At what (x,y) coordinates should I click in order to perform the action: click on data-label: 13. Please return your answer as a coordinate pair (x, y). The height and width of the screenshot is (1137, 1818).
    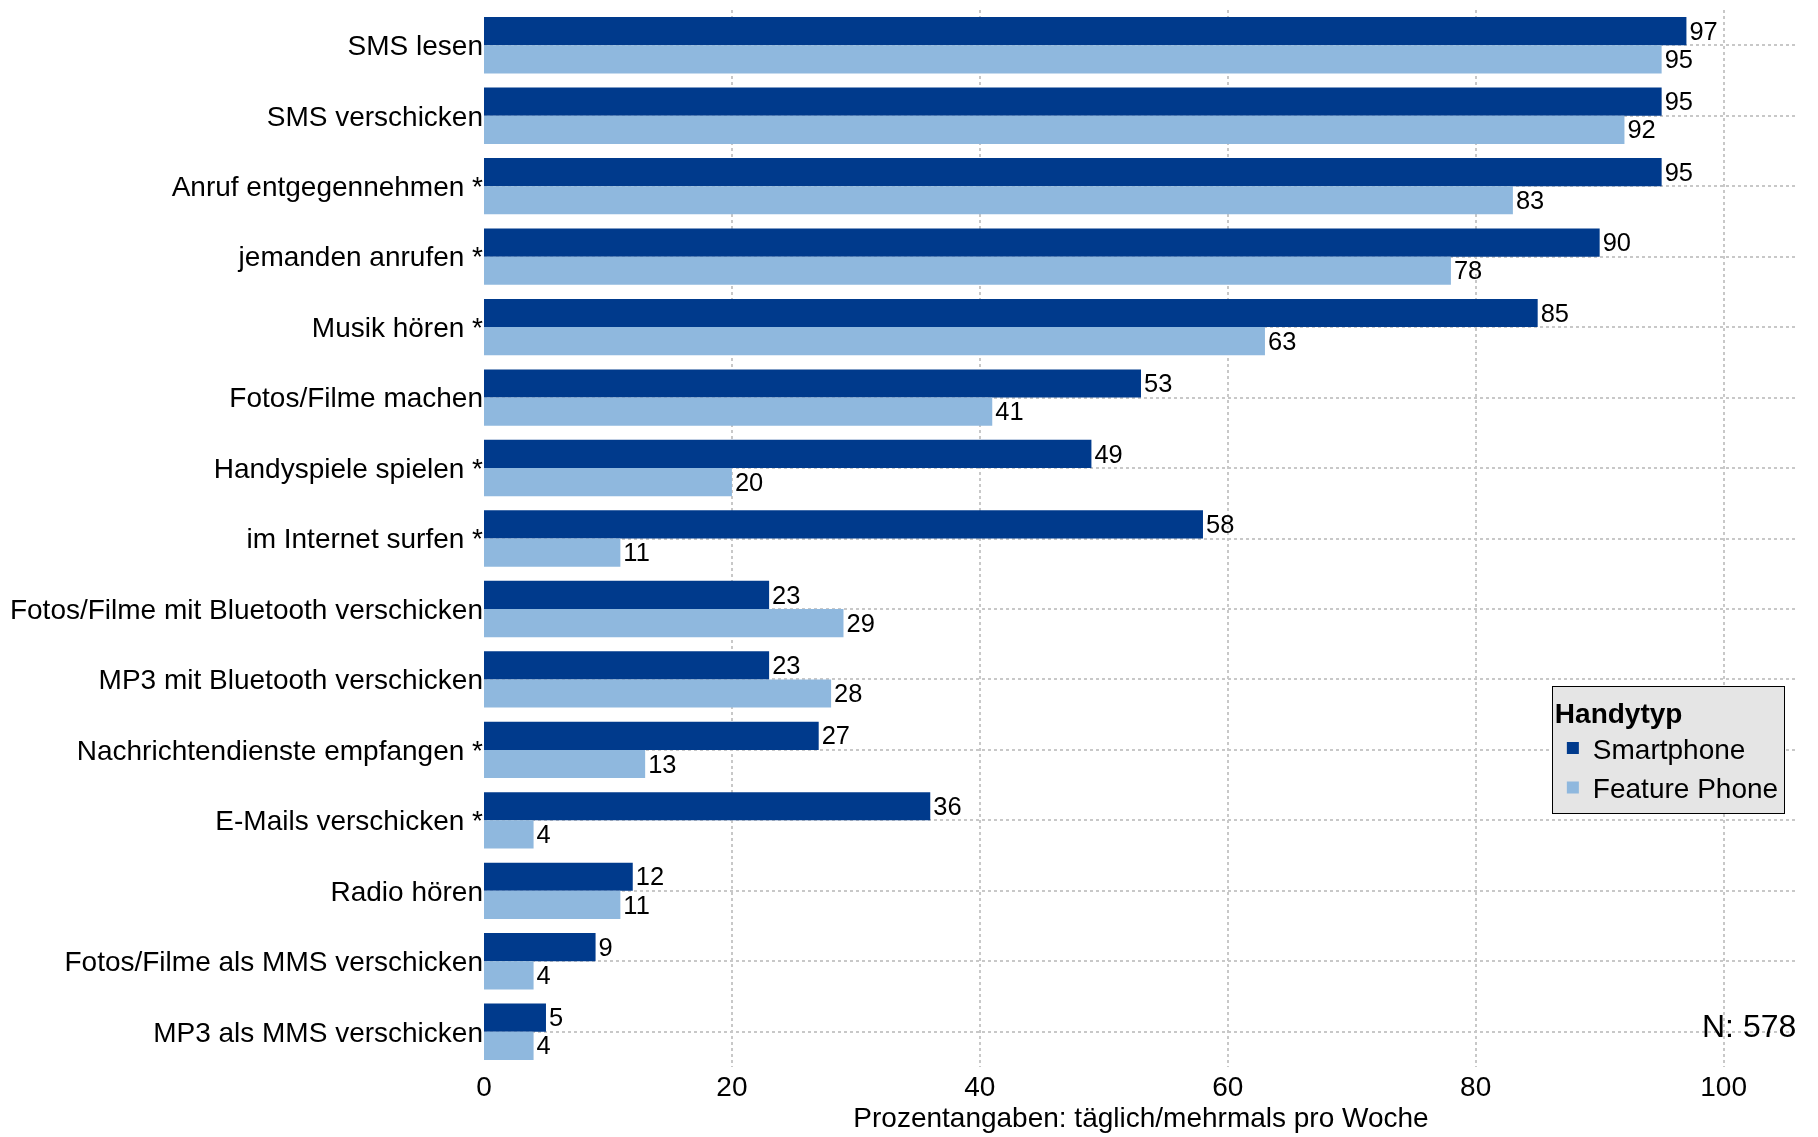
    Looking at the image, I should click on (662, 763).